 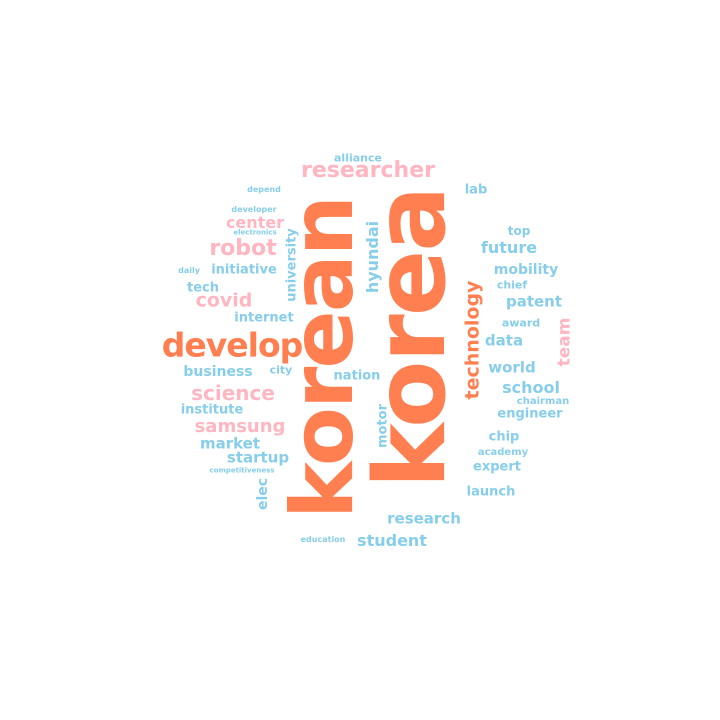 I want to click on word-samsung: samsung, so click(x=240, y=426).